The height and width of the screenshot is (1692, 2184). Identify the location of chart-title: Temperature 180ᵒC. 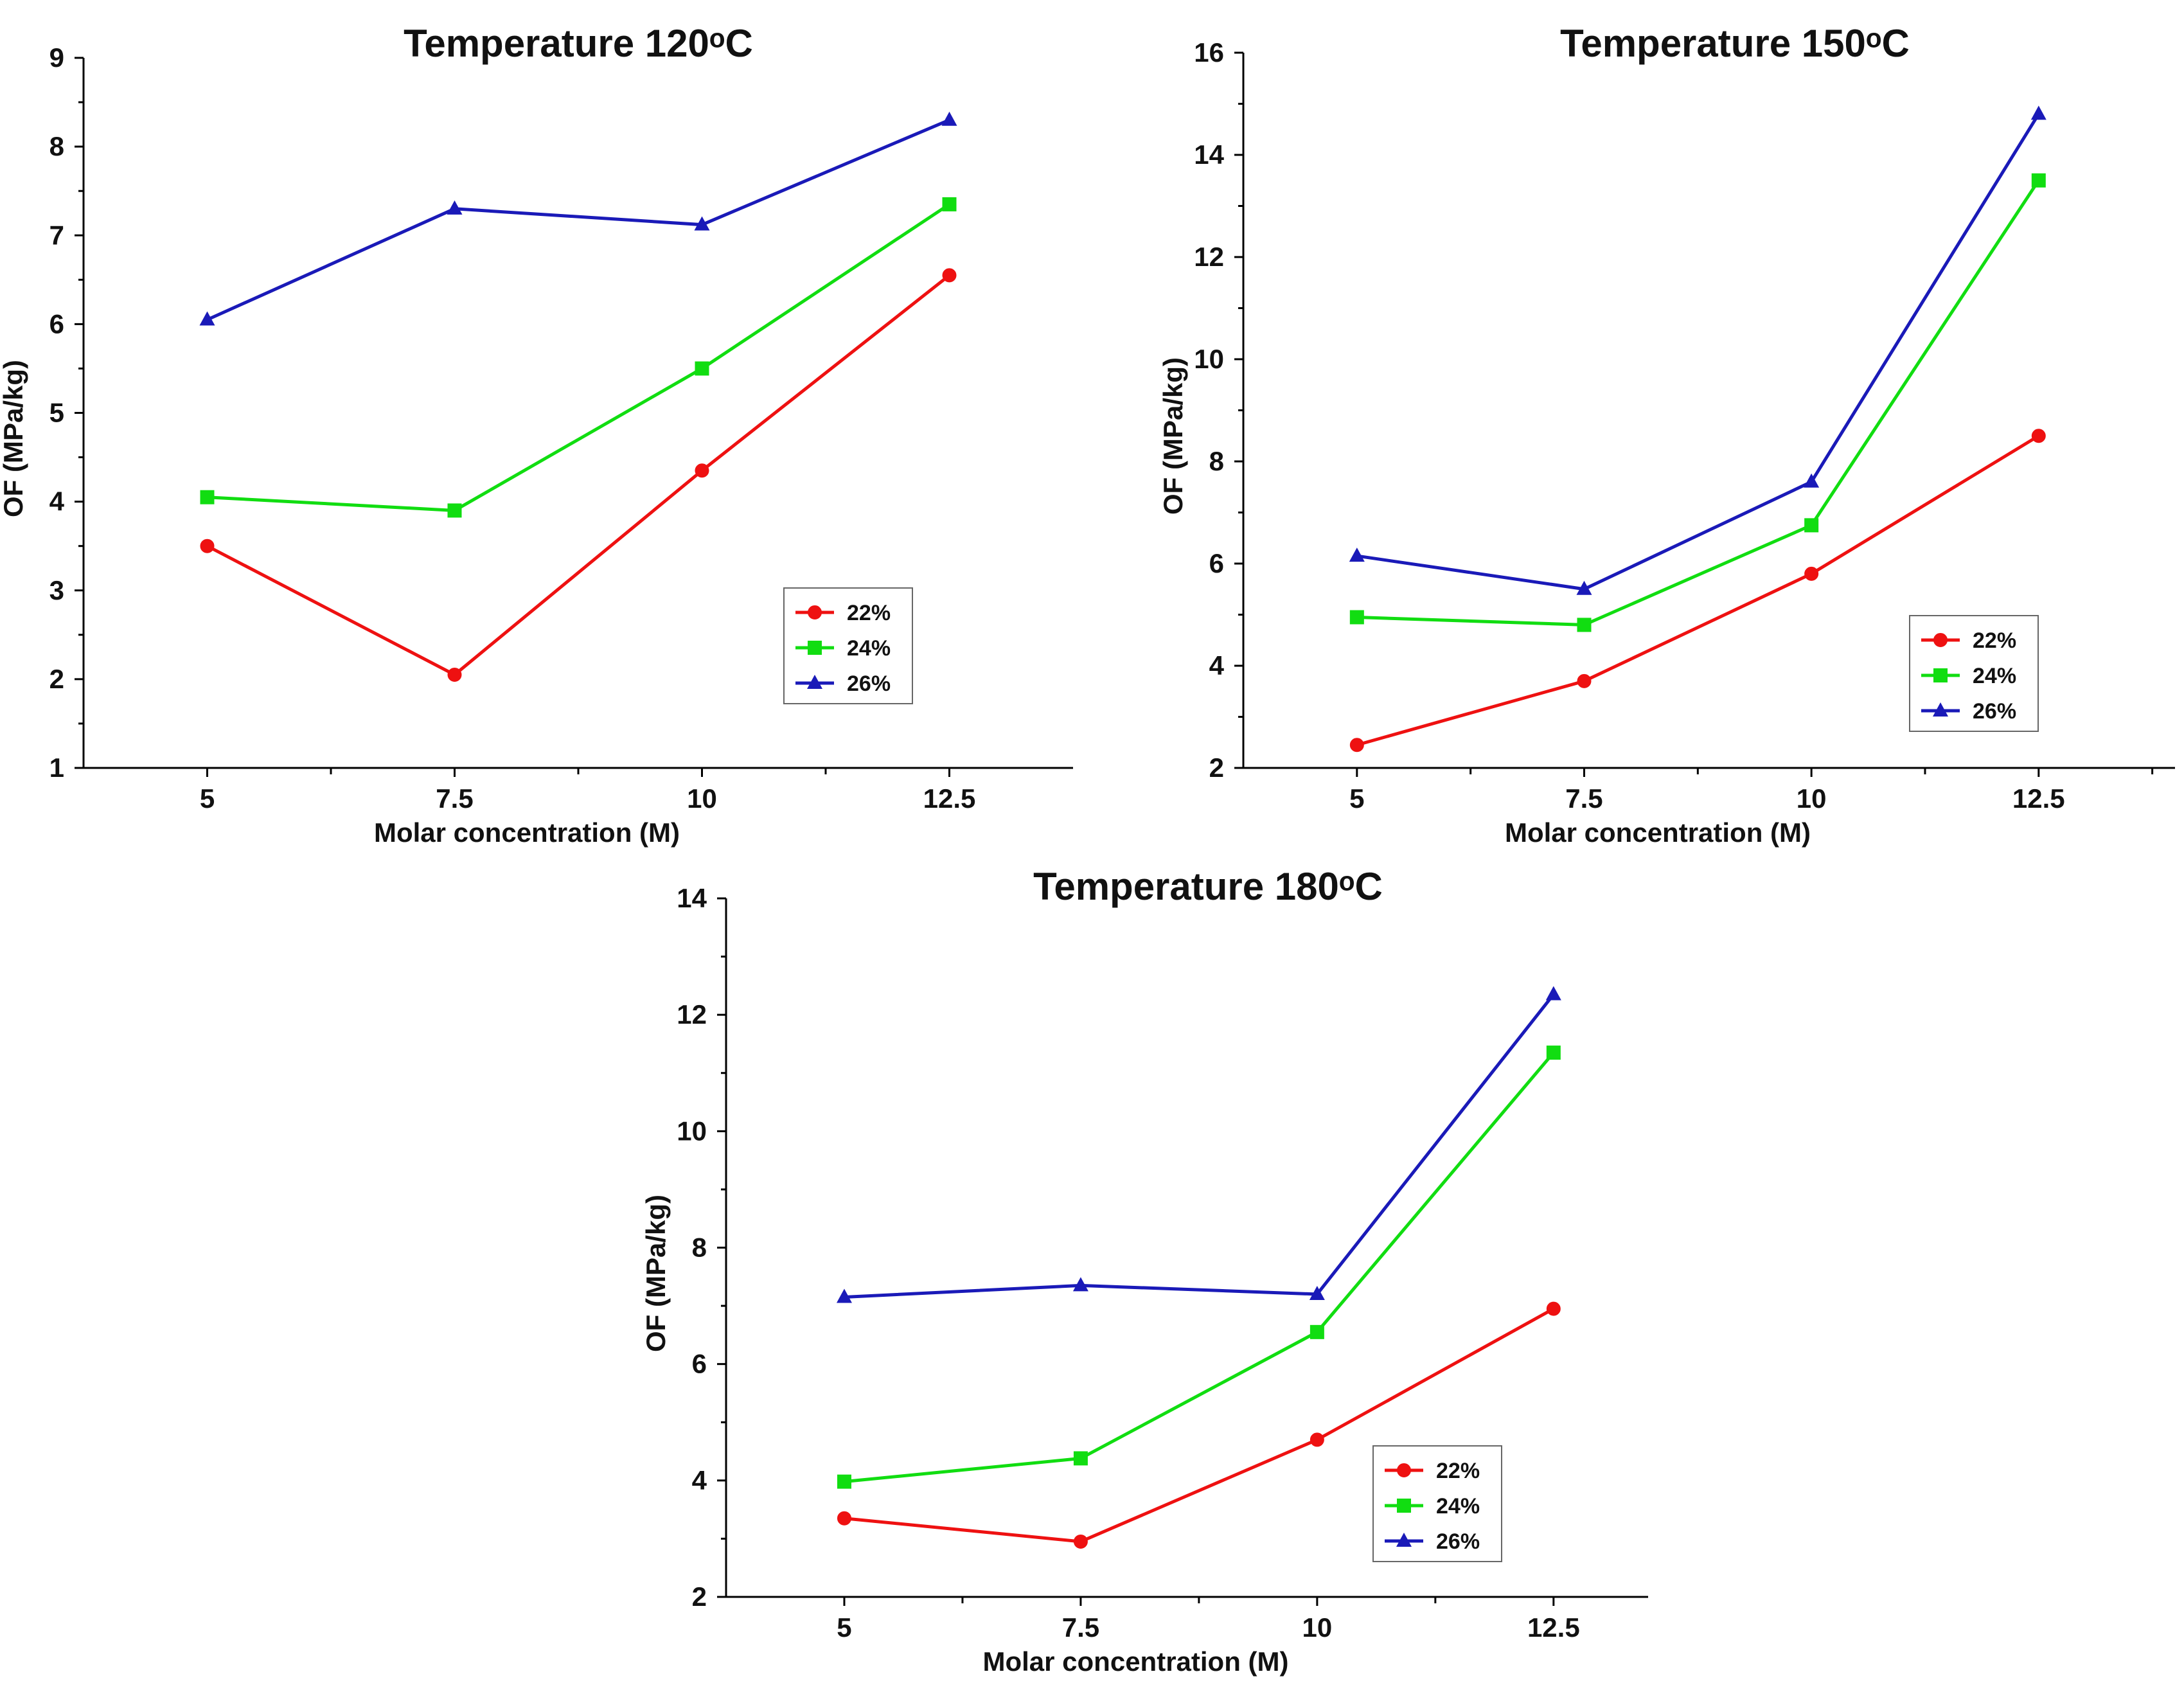
(1208, 886).